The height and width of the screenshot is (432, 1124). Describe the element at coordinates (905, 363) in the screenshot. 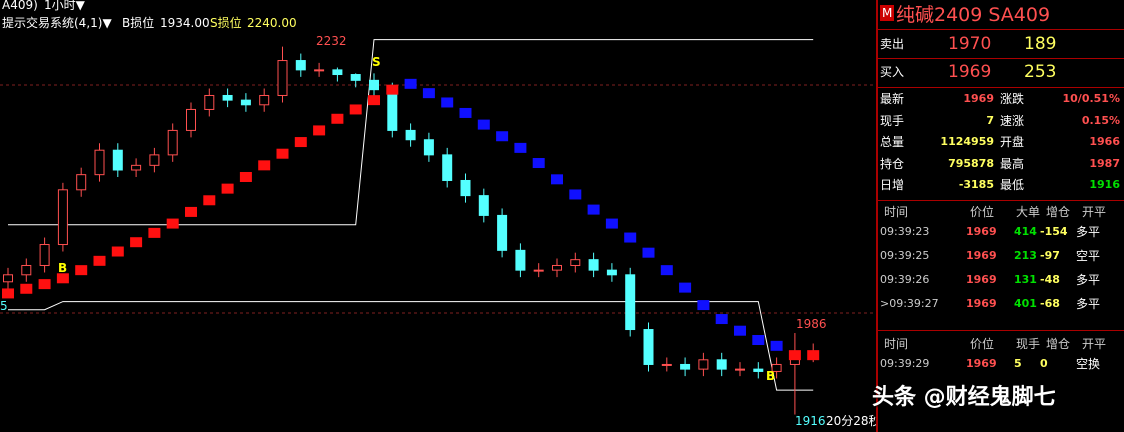

I see `cell: 09:39:29` at that location.